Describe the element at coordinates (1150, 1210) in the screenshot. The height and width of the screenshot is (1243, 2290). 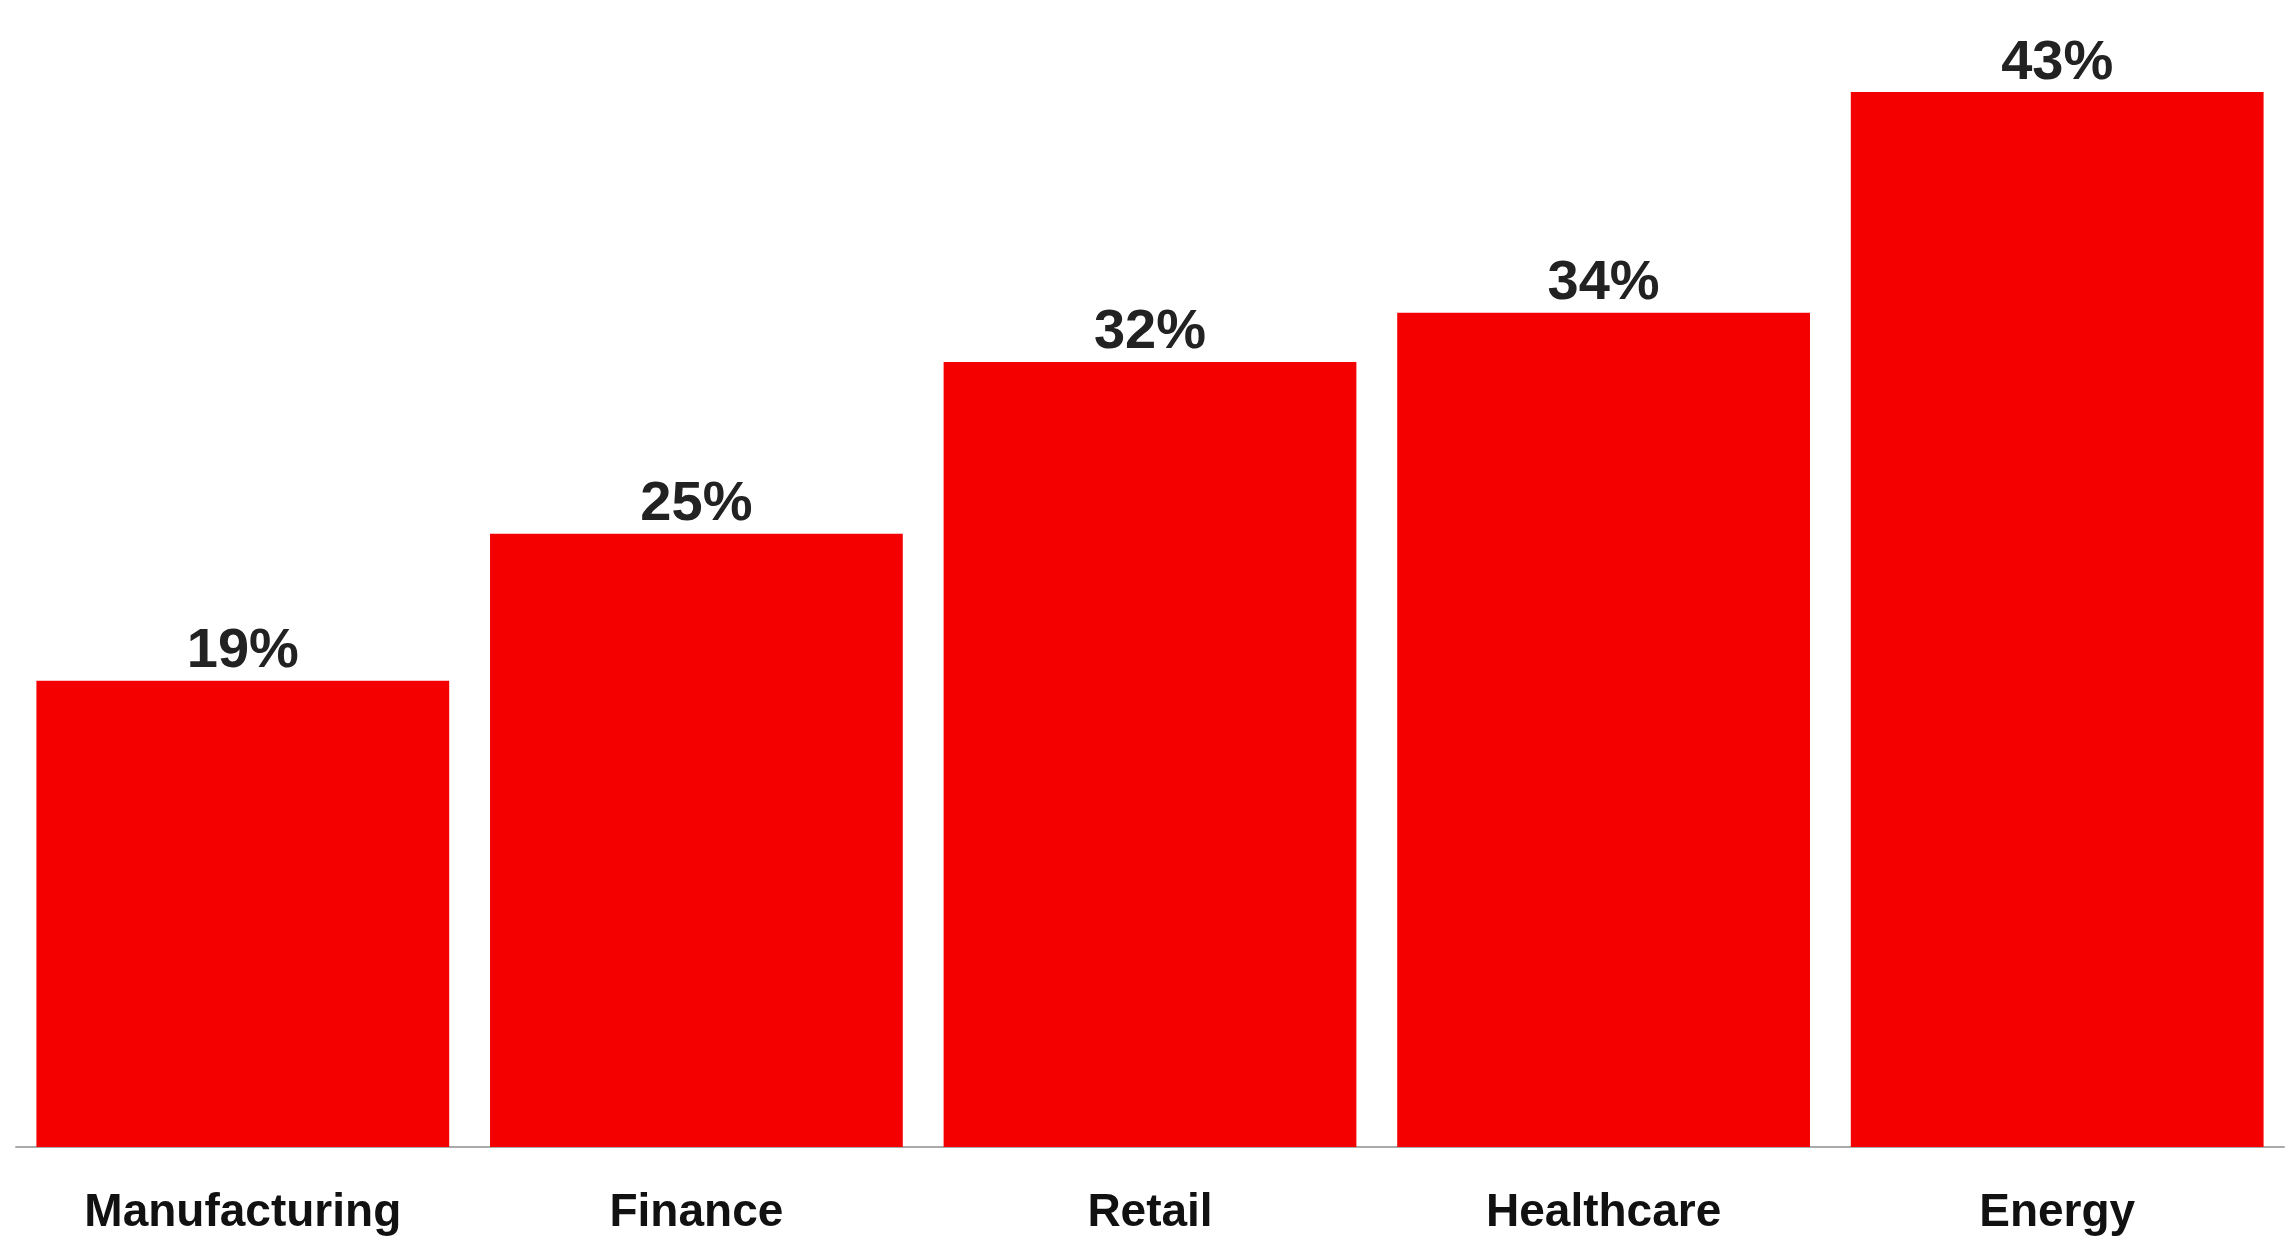
I see `x-tick-label: Retail` at that location.